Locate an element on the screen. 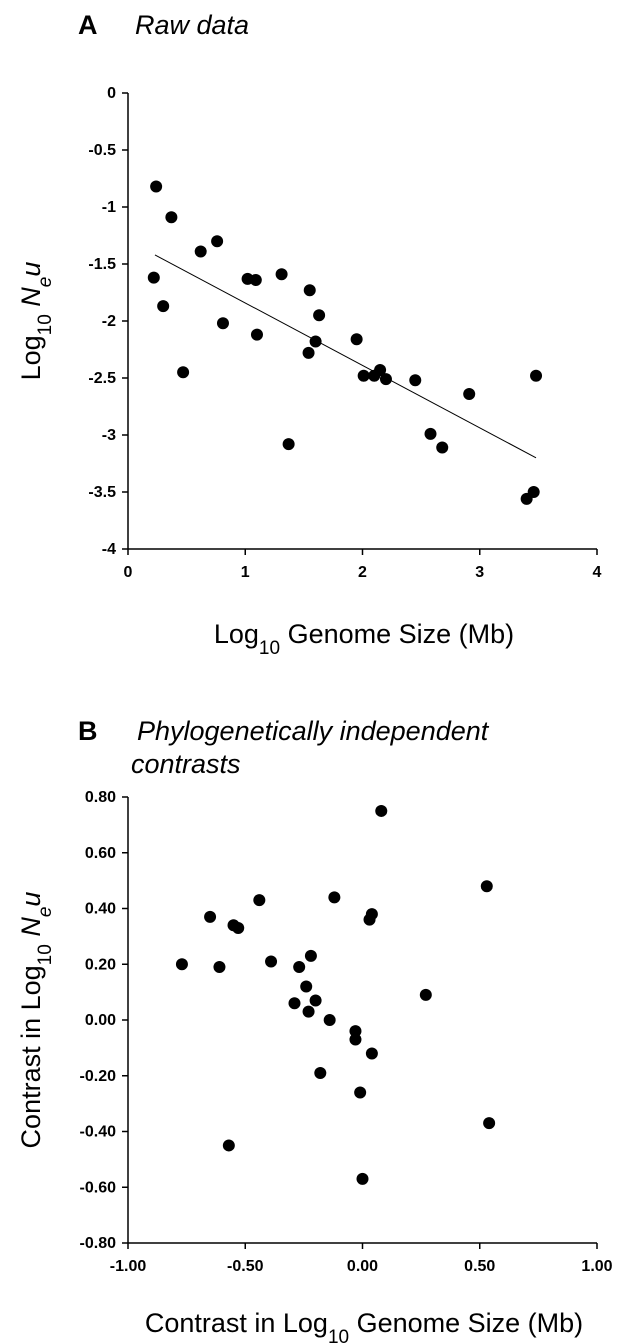 Image resolution: width=624 pixels, height=1343 pixels. panel-b-title-line2: contrasts is located at coordinates (186, 764).